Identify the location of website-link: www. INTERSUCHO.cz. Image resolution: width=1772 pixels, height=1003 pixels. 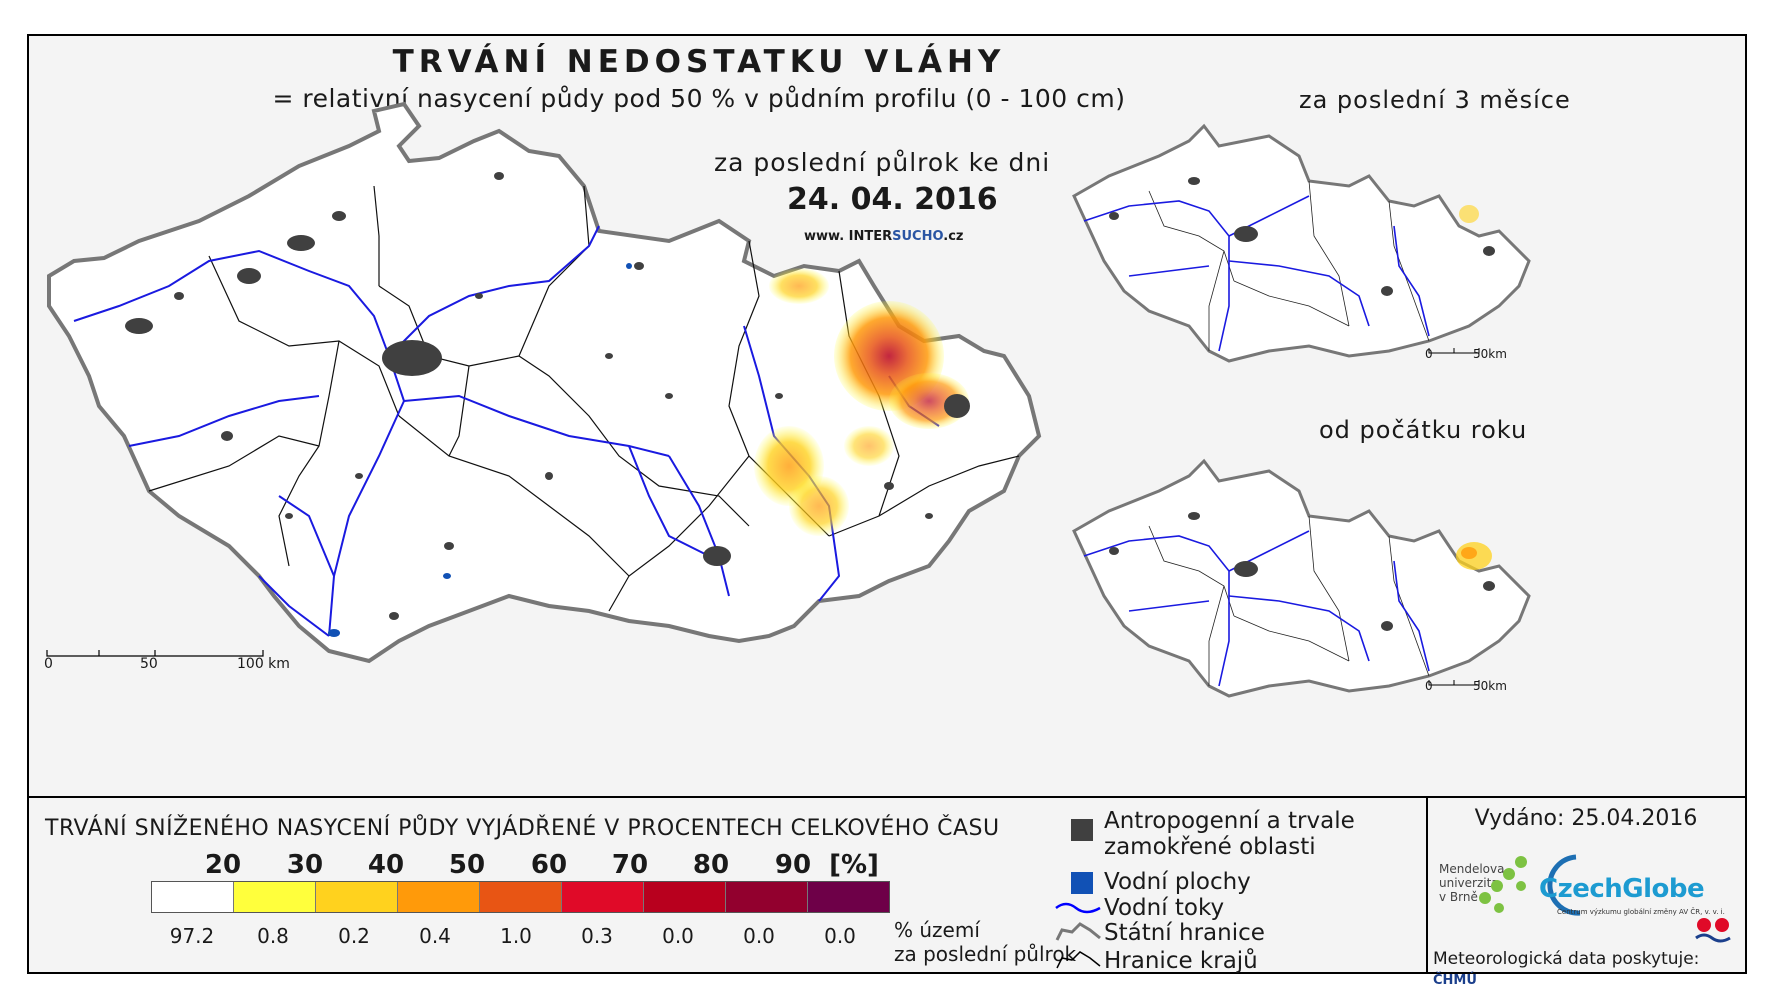
(883, 236).